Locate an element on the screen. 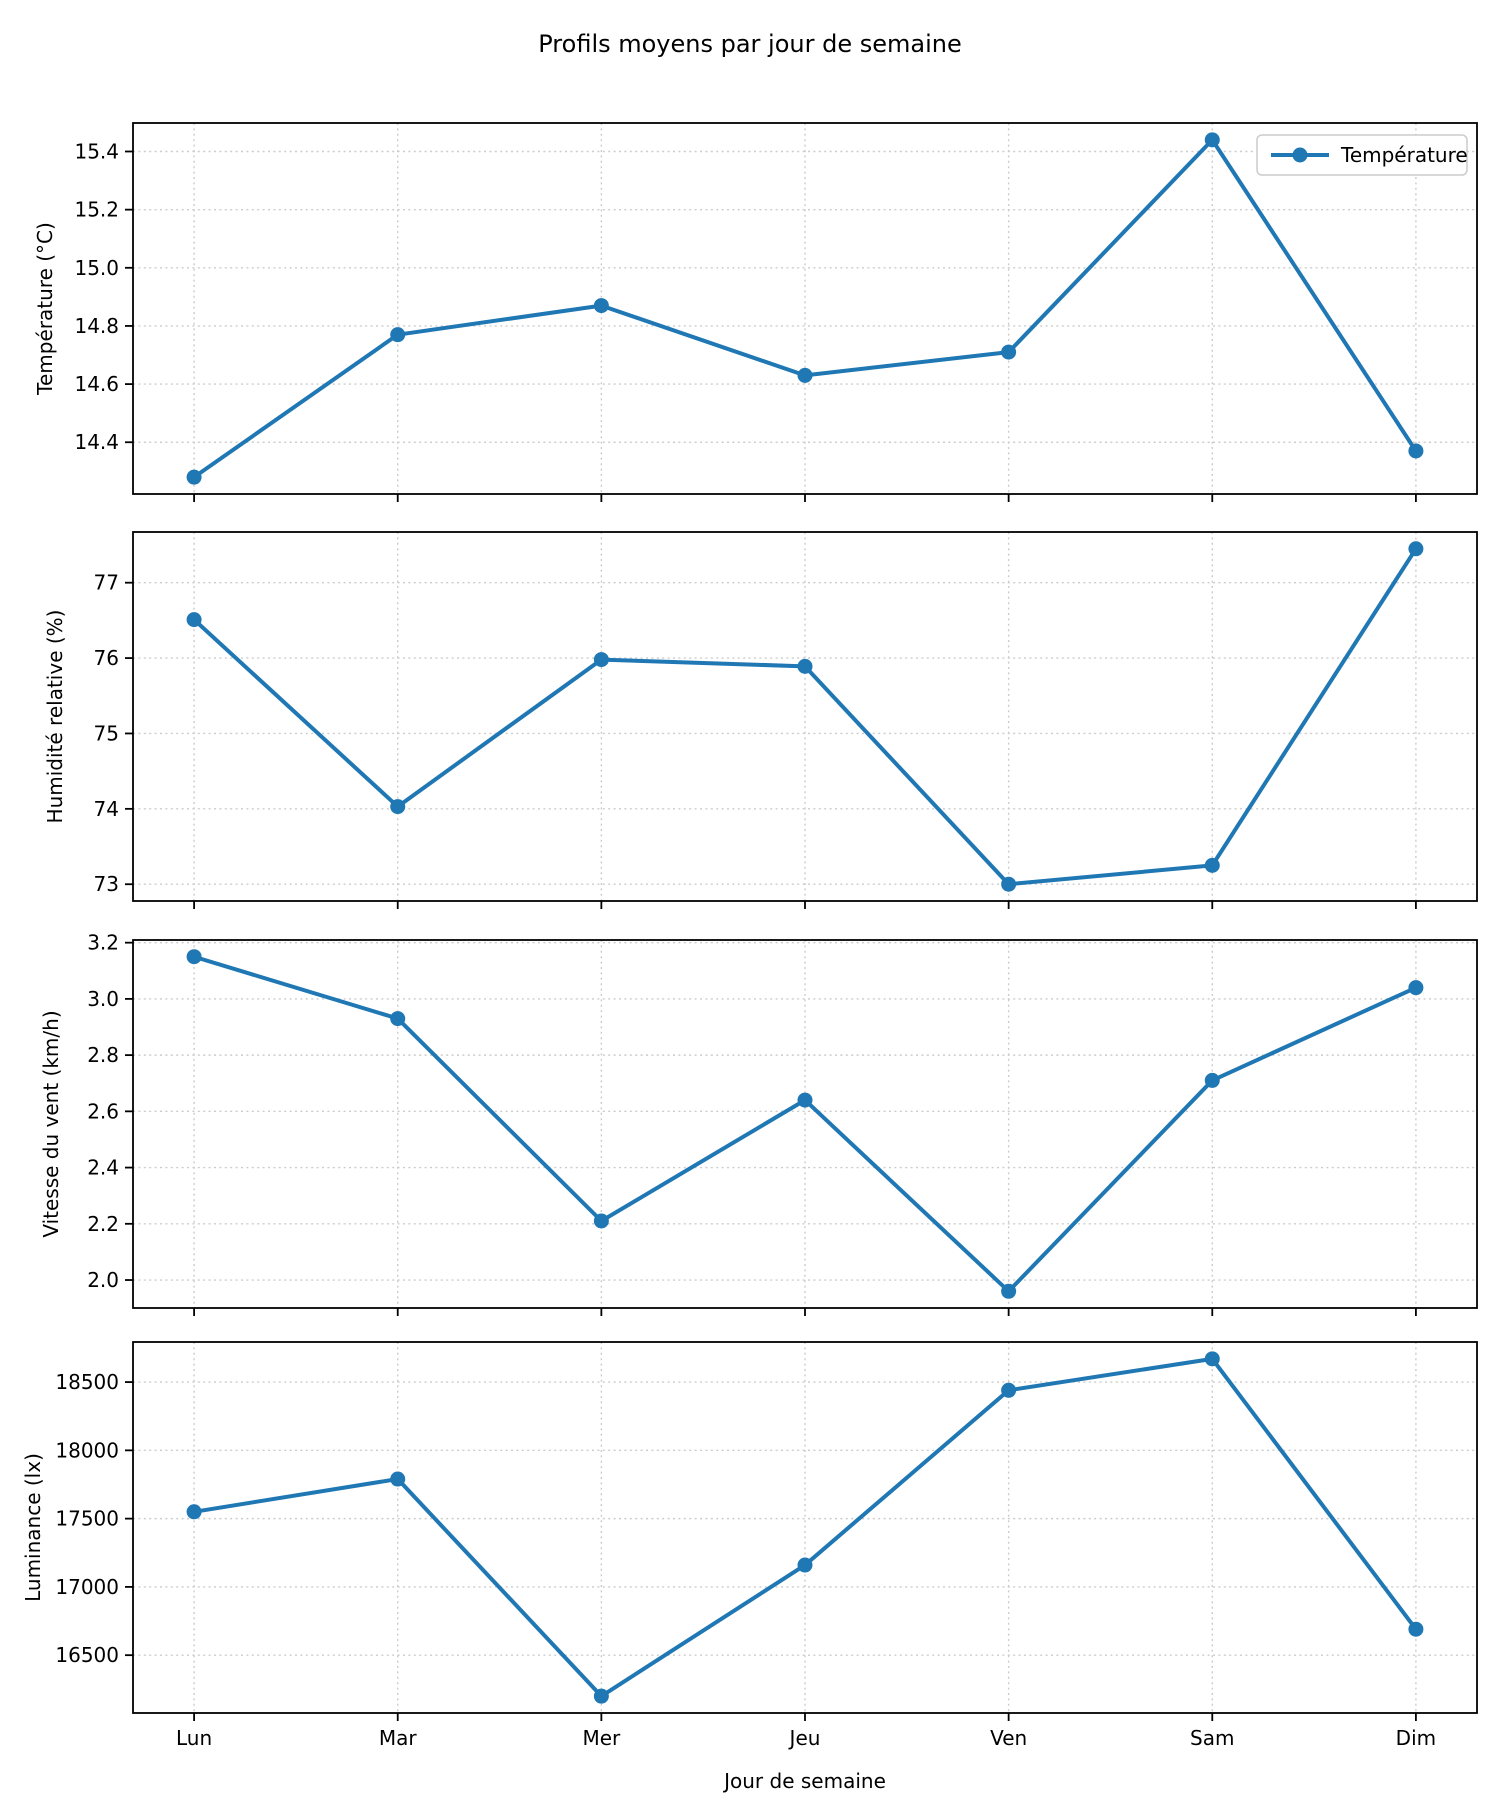  y-tick-label: 74 is located at coordinates (106, 809).